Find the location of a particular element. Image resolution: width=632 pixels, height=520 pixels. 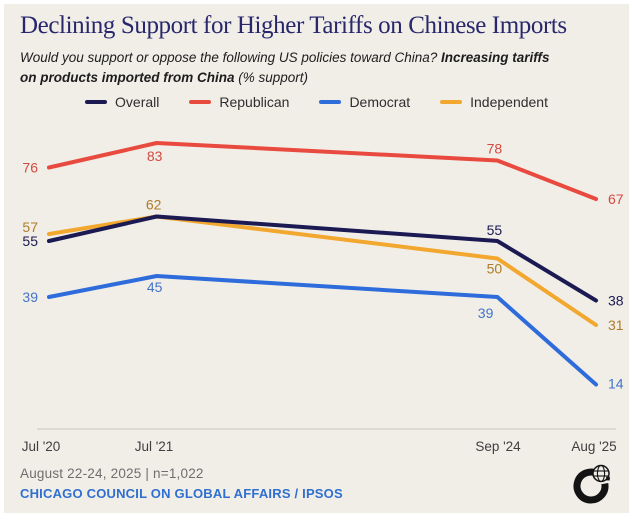

value-label-independent-0: 57 is located at coordinates (30, 227).